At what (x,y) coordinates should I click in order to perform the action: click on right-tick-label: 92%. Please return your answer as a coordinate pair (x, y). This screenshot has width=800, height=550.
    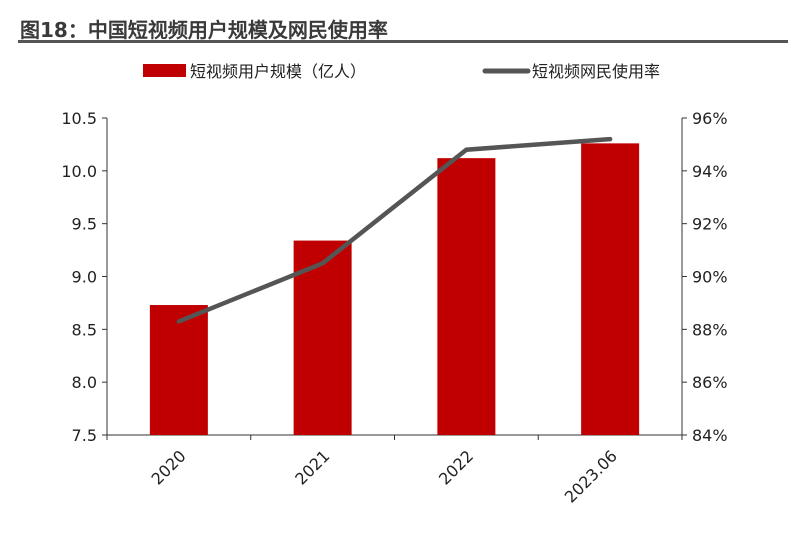
    Looking at the image, I should click on (710, 224).